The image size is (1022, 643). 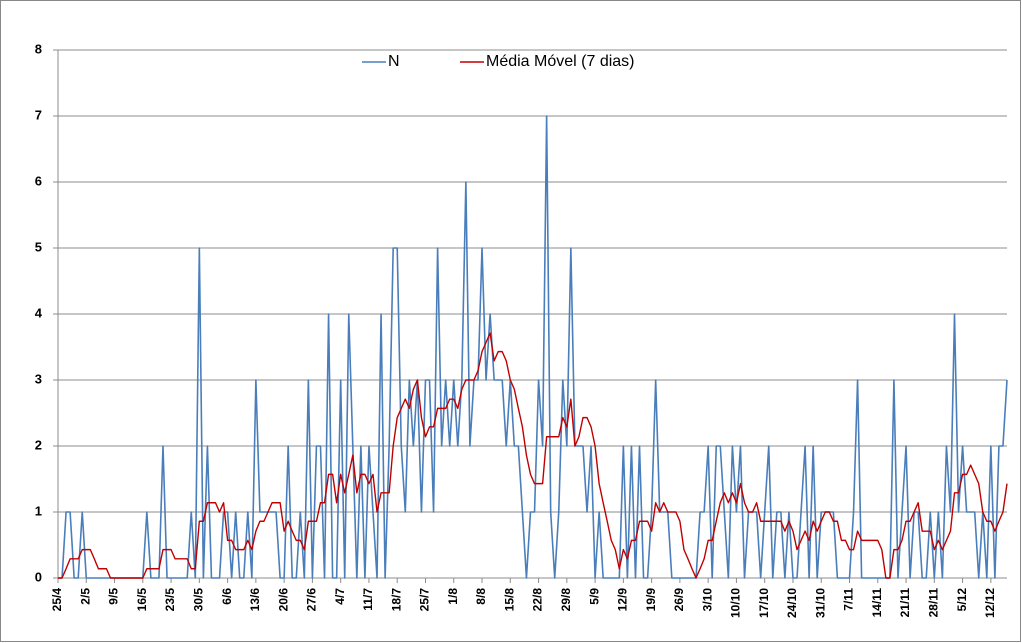 What do you see at coordinates (38, 180) in the screenshot?
I see `y-tick-label: 6` at bounding box center [38, 180].